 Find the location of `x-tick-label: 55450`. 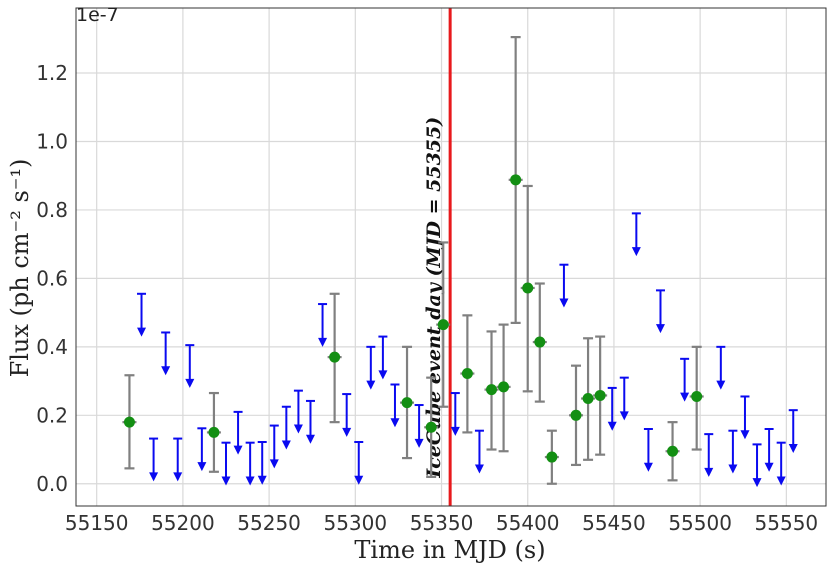

x-tick-label: 55450 is located at coordinates (614, 523).